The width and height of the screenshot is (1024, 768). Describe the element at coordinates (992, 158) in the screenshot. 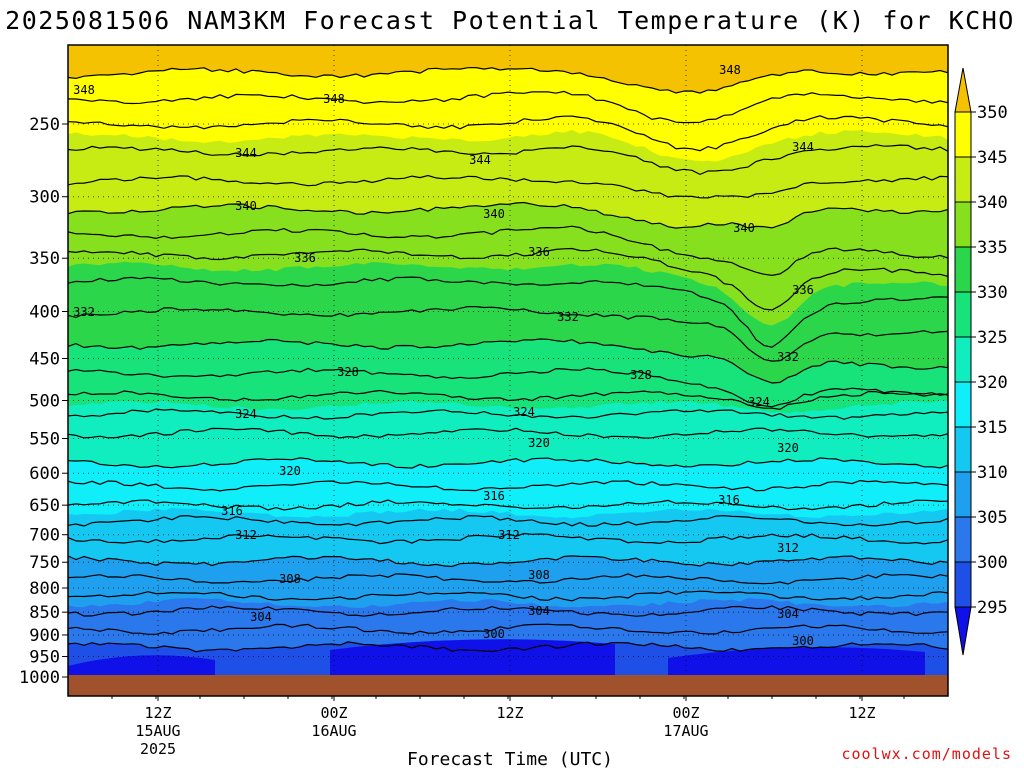

I see `colorbar-label: 345` at that location.